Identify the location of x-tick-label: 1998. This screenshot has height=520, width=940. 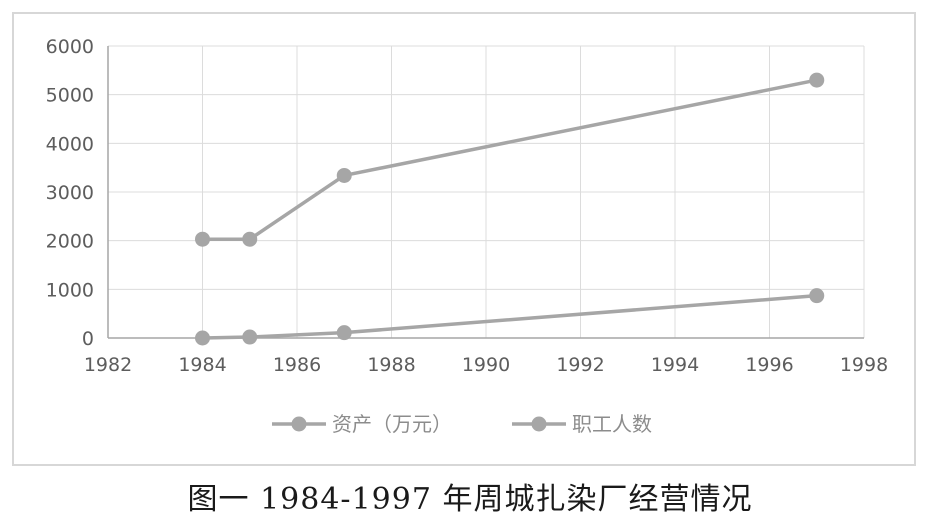
(864, 365).